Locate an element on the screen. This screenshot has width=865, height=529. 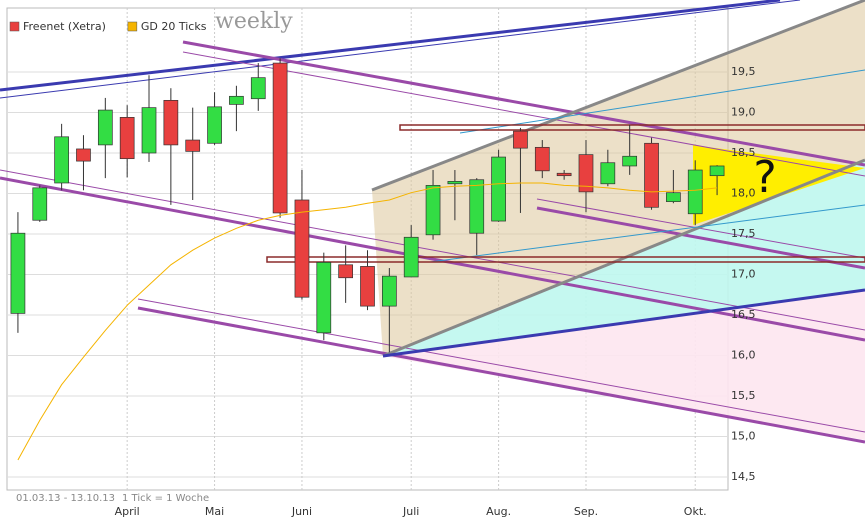
x-tick-label: Okt. is located at coordinates (695, 511).